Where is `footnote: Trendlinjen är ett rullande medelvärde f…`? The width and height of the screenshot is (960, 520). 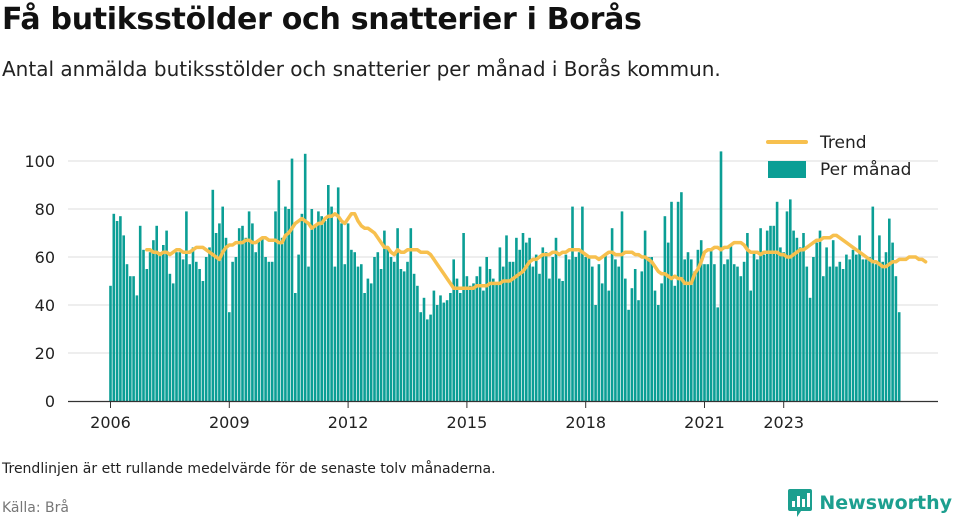 footnote: Trendlinjen är ett rullande medelvärde f… is located at coordinates (249, 469).